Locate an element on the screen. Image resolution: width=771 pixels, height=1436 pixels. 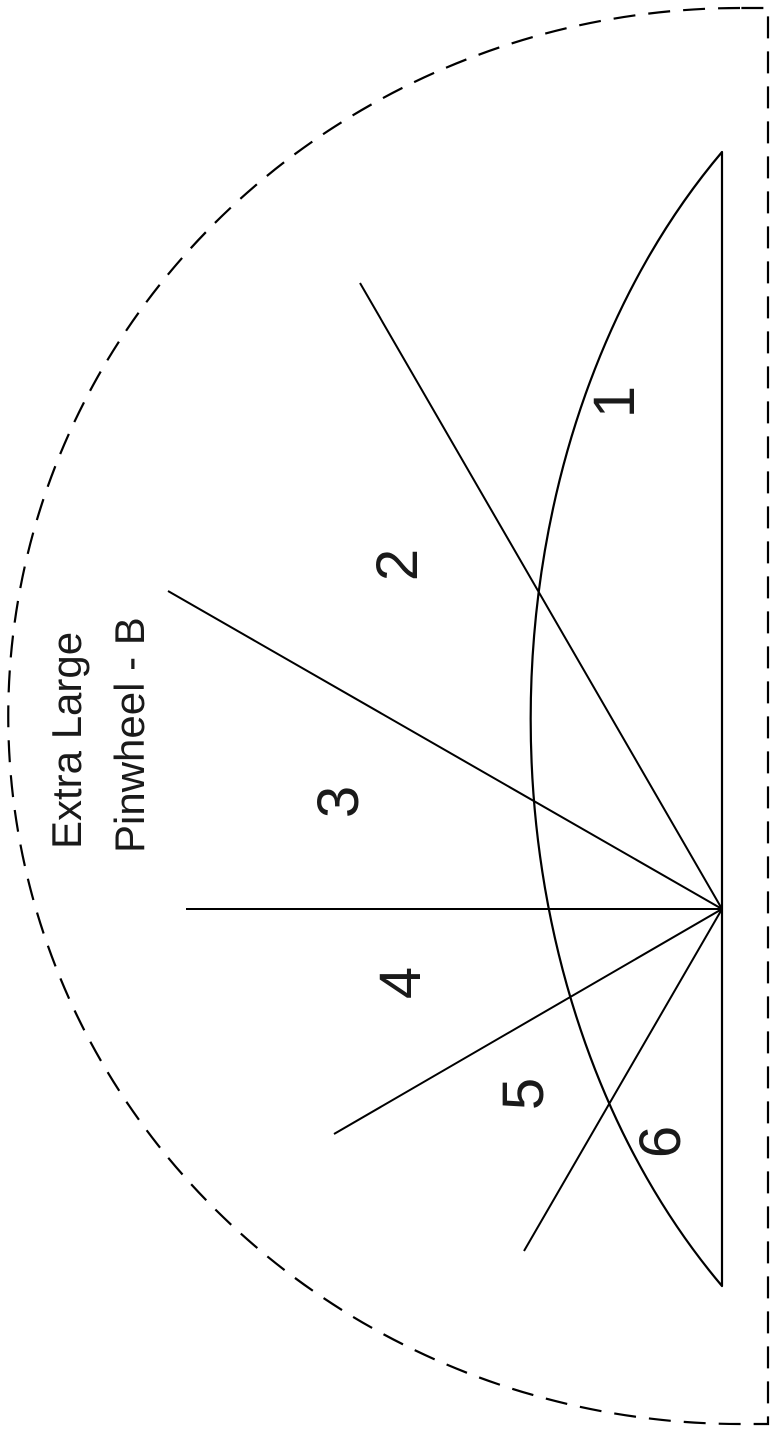
piece-label-3: 3 is located at coordinates (338, 802).